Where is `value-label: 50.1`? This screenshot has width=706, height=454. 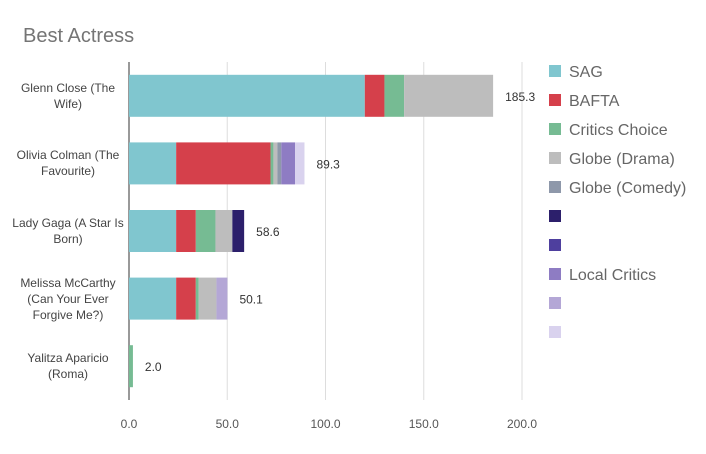 value-label: 50.1 is located at coordinates (251, 300).